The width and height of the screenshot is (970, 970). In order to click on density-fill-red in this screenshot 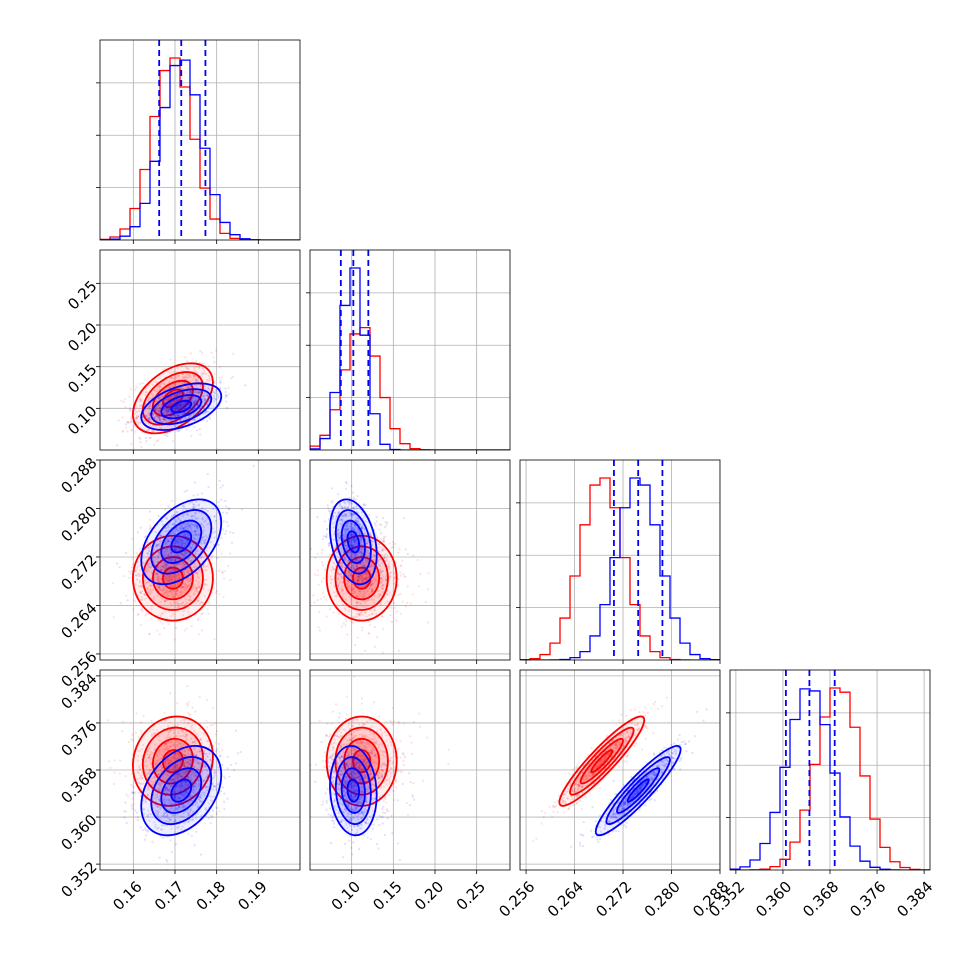, I will do `click(172, 578)`.